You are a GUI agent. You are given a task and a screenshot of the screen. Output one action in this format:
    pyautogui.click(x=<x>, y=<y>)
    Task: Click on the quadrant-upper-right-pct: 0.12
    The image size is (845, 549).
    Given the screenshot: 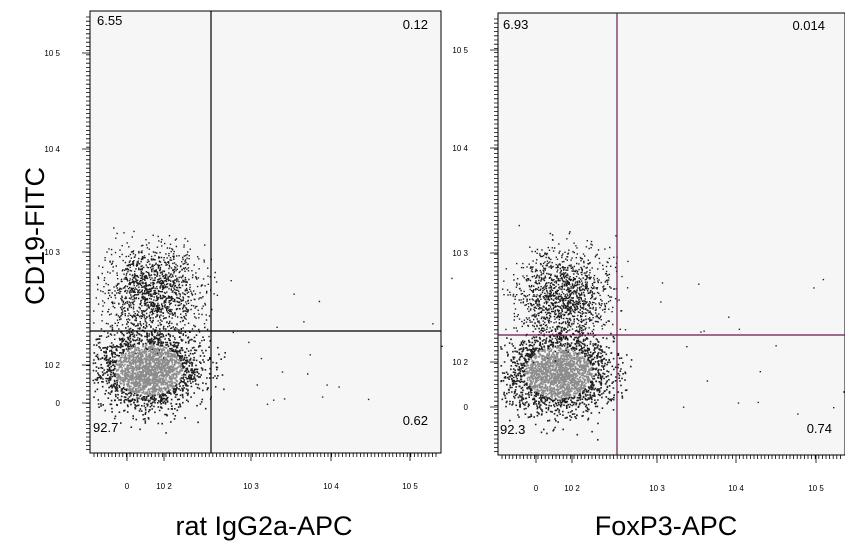 What is the action you would take?
    pyautogui.click(x=415, y=24)
    